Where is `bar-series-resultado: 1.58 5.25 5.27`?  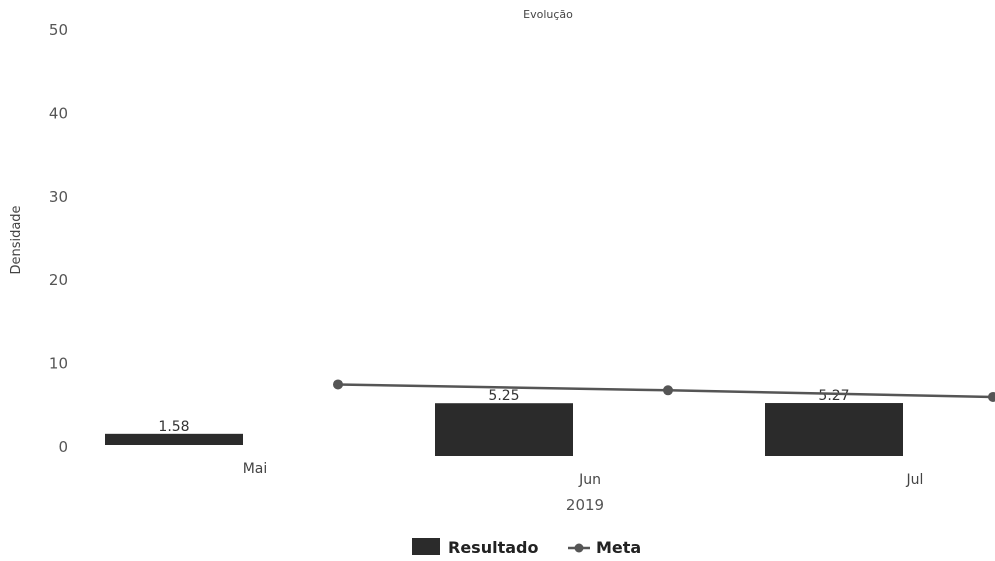 bar-series-resultado: 1.58 5.25 5.27 is located at coordinates (504, 422).